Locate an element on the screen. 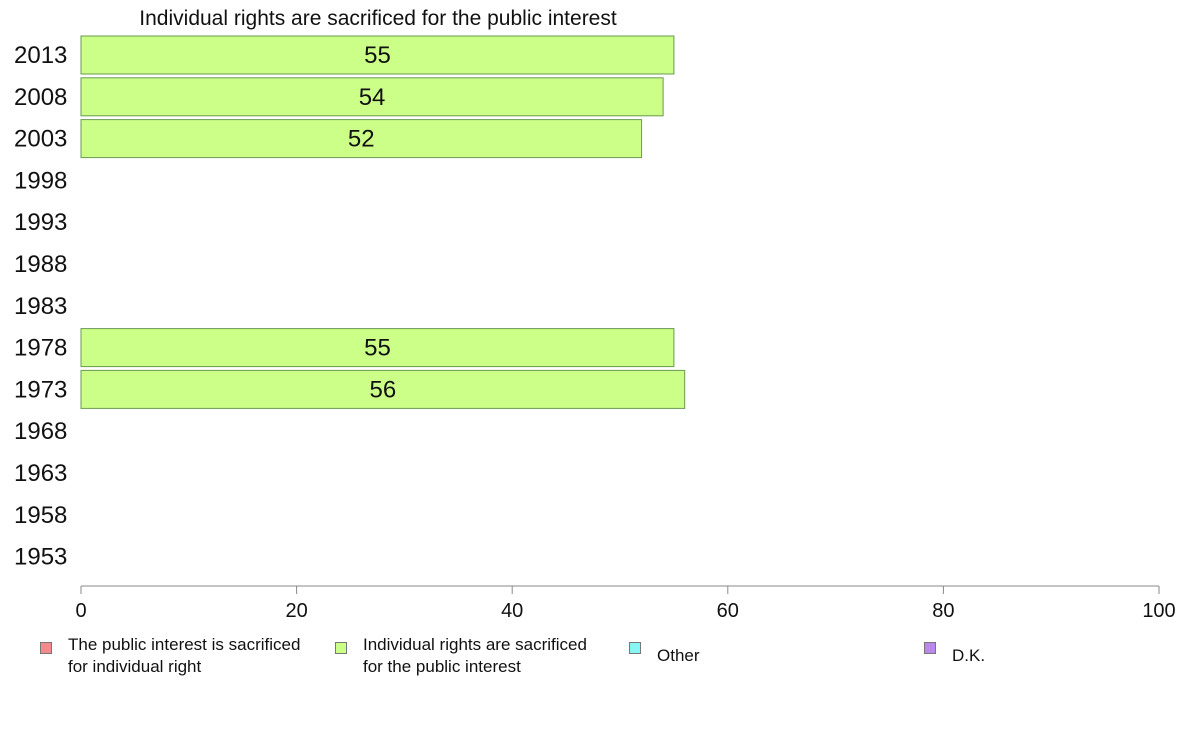 Image resolution: width=1188 pixels, height=736 pixels. bar-value-label: 56 is located at coordinates (382, 389).